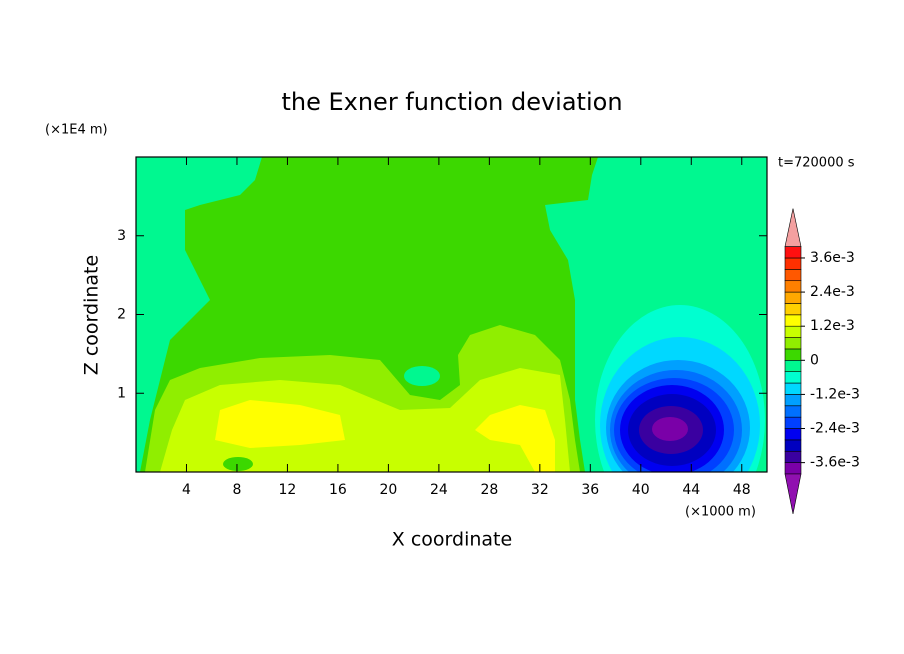  I want to click on y-axis-label: Z coordinate, so click(92, 315).